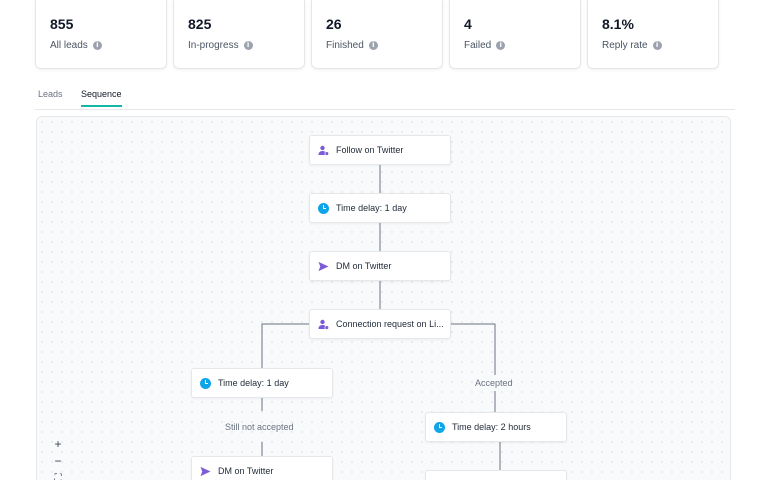 This screenshot has height=480, width=768. What do you see at coordinates (58, 444) in the screenshot?
I see `zoom-in-button: +` at bounding box center [58, 444].